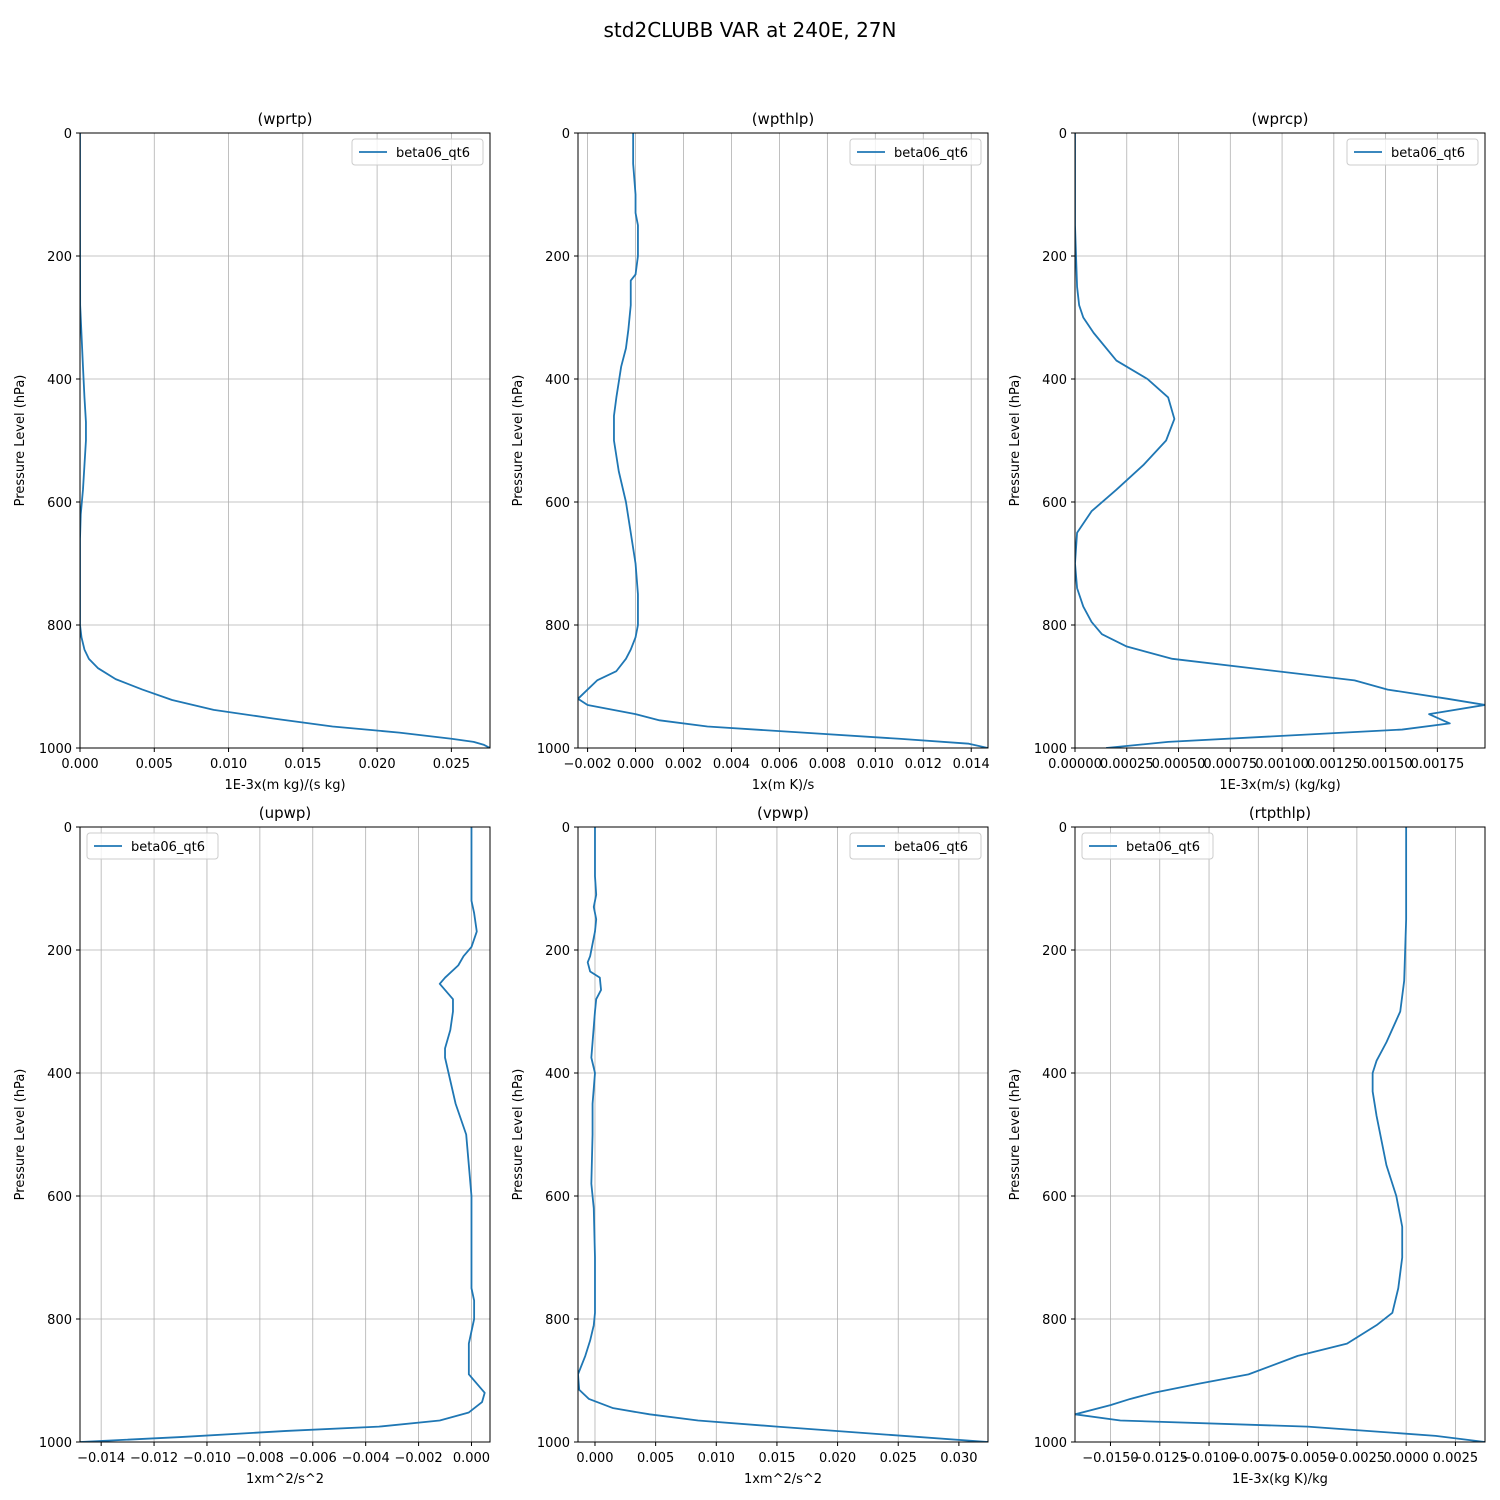 This screenshot has height=1500, width=1500. Describe the element at coordinates (783, 785) in the screenshot. I see `x-axis-label: 1x(m K)/s` at that location.